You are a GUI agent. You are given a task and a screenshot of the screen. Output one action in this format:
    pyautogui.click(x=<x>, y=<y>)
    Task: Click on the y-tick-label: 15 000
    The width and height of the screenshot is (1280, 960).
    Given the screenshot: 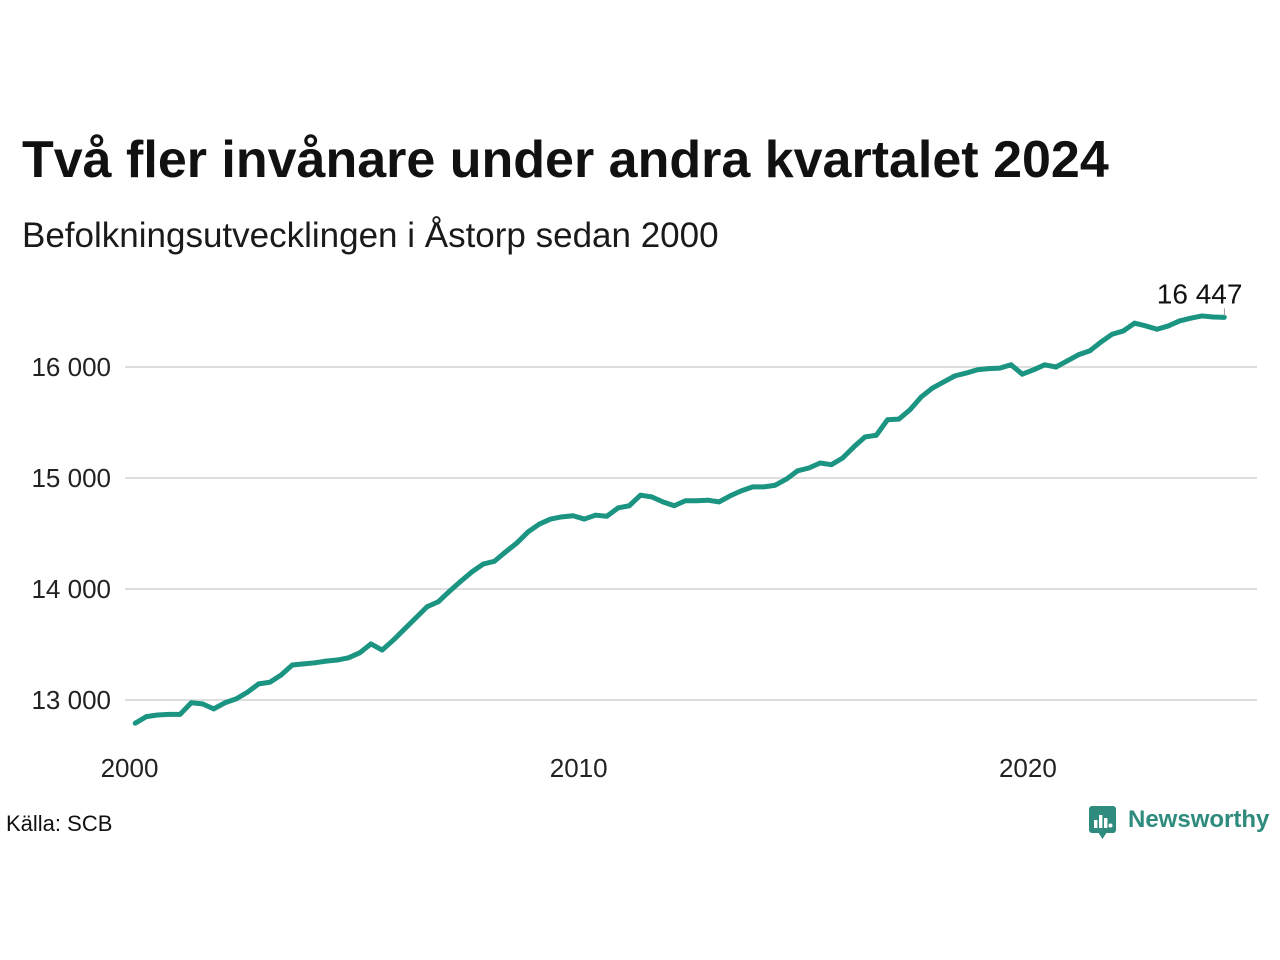 What is the action you would take?
    pyautogui.click(x=71, y=478)
    